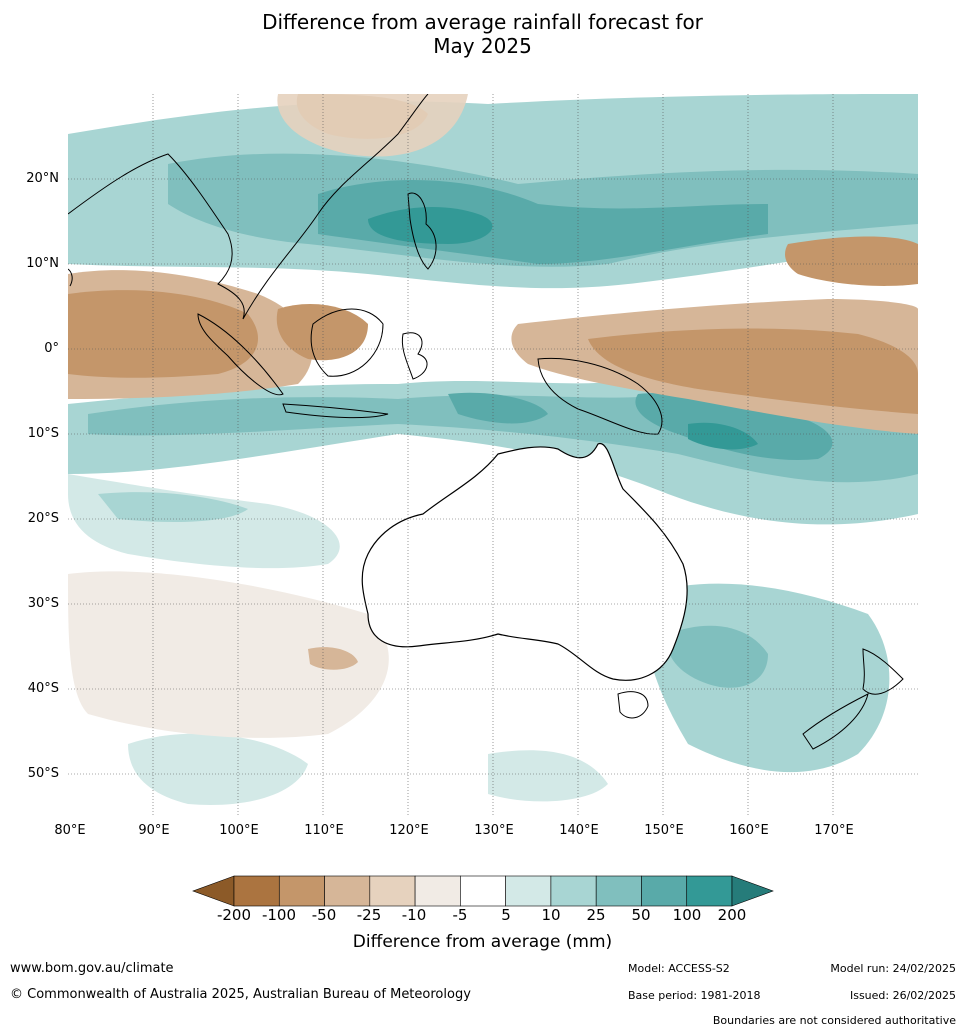 The width and height of the screenshot is (965, 1035). What do you see at coordinates (234, 915) in the screenshot?
I see `colorbar-tick: -200` at bounding box center [234, 915].